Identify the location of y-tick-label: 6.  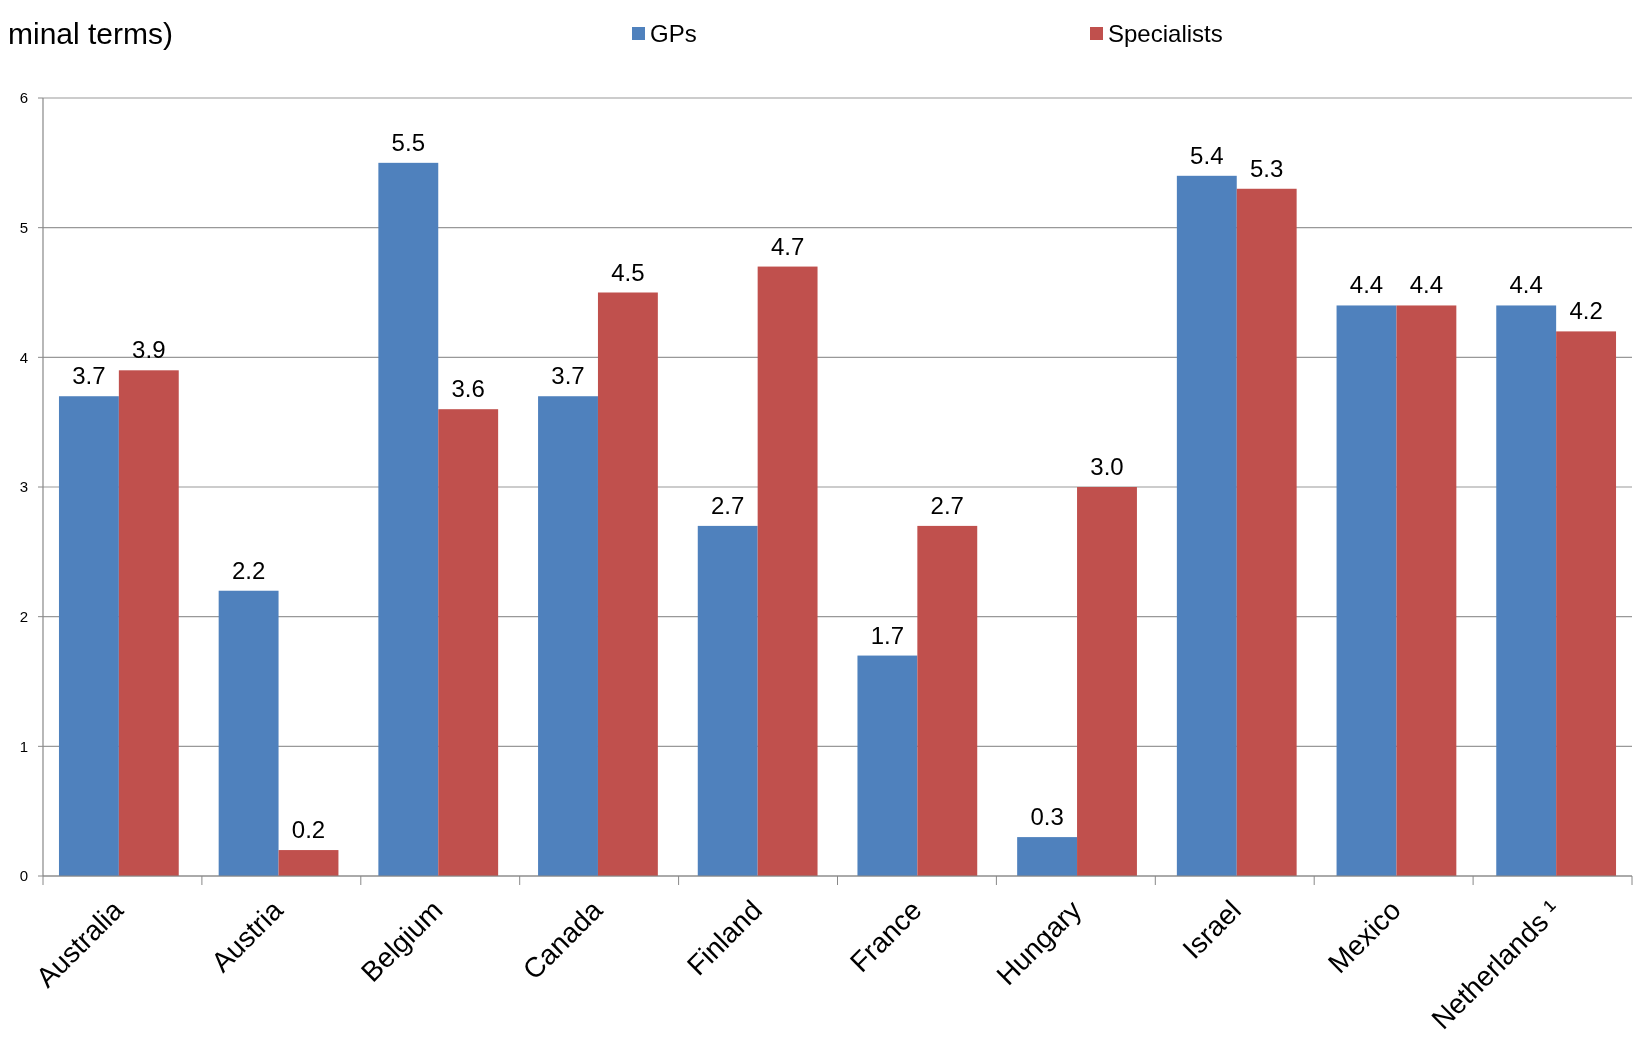
(23, 98).